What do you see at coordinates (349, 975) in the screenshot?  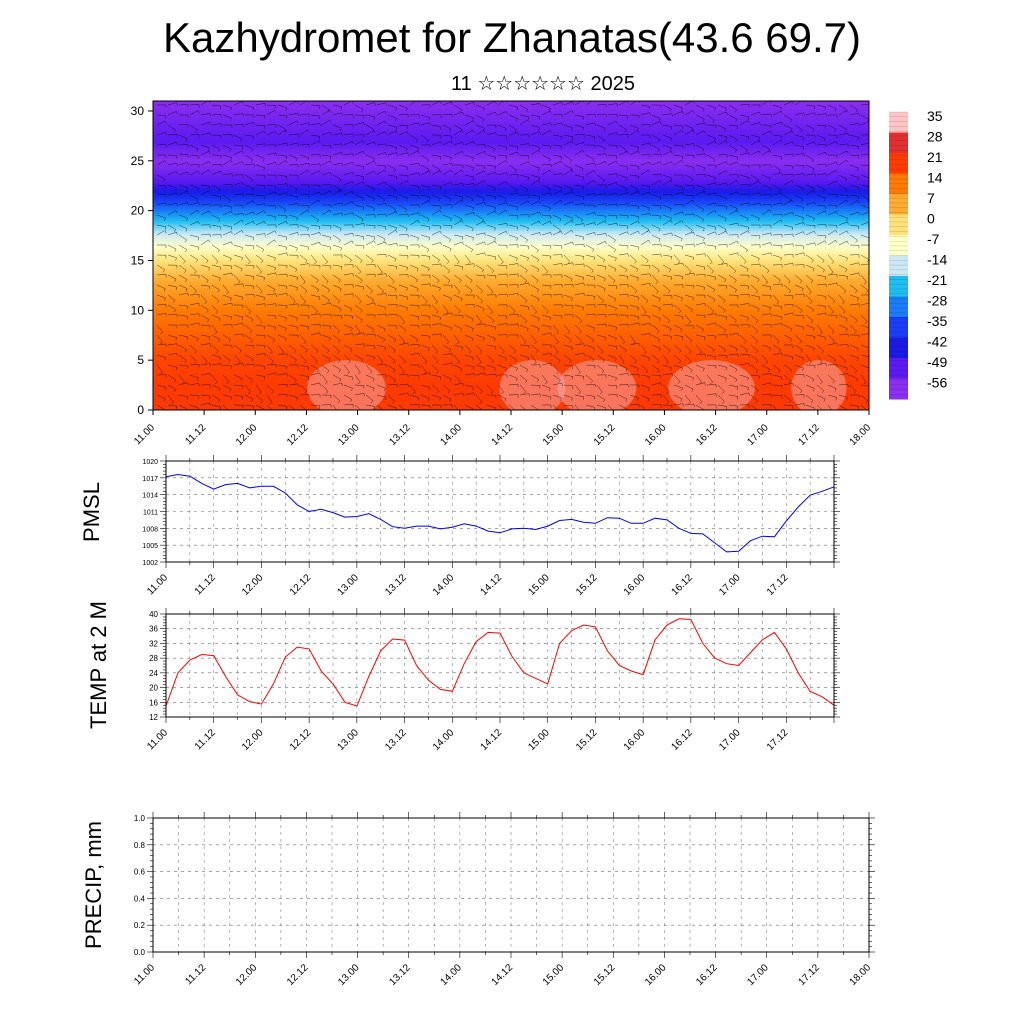 I see `x-tick-label: 13.00` at bounding box center [349, 975].